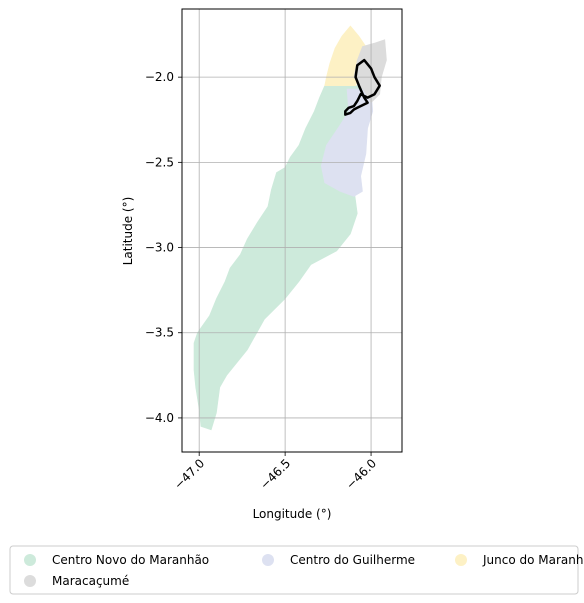 The width and height of the screenshot is (584, 603). What do you see at coordinates (159, 418) in the screenshot?
I see `y-tick-label-4: −4.0` at bounding box center [159, 418].